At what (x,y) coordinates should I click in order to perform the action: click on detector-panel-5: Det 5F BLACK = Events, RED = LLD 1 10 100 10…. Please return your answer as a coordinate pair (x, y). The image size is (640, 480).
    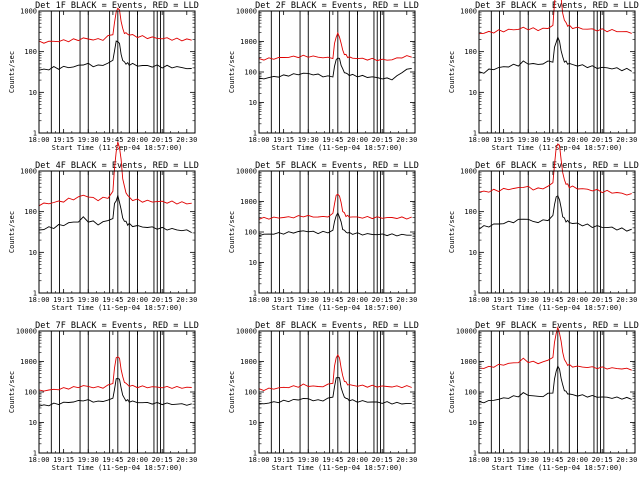
    Looking at the image, I should click on (323, 236).